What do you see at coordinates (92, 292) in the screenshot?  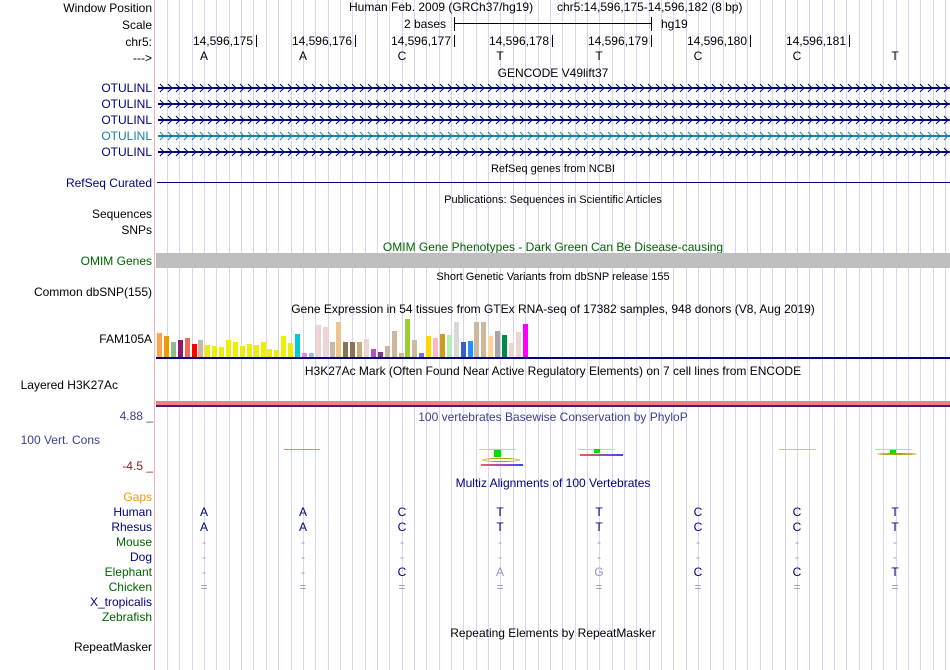 I see `dbsnp-track-label: Common dbSNP(155)` at bounding box center [92, 292].